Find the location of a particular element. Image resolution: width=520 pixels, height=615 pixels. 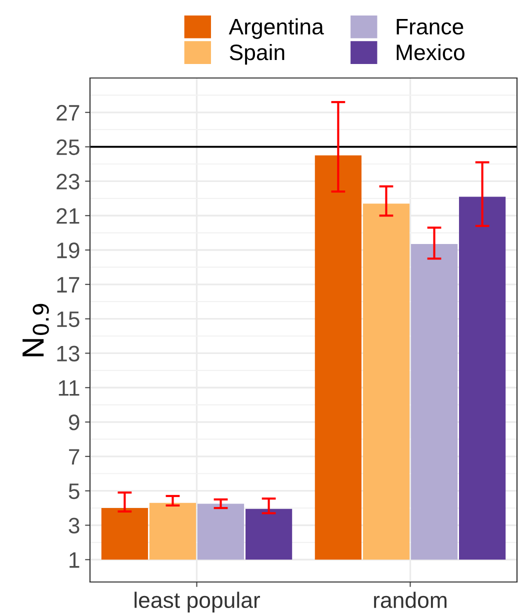

legend-label: Spain is located at coordinates (257, 54).